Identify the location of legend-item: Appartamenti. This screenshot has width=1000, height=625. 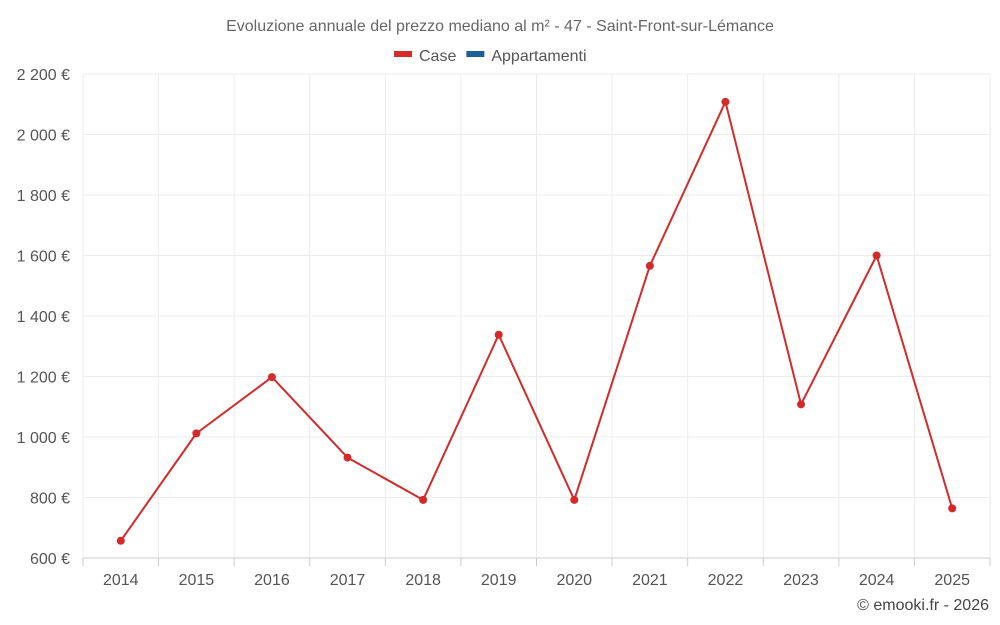
(526, 56).